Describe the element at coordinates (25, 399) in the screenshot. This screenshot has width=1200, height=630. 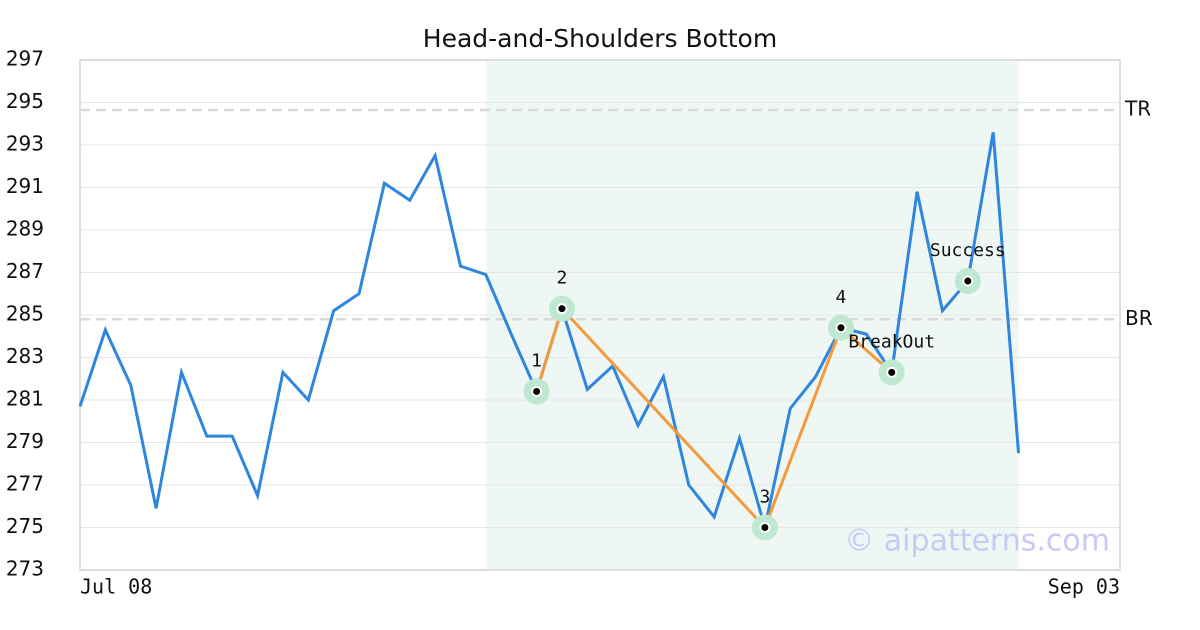
I see `y-tick-label: 281` at that location.